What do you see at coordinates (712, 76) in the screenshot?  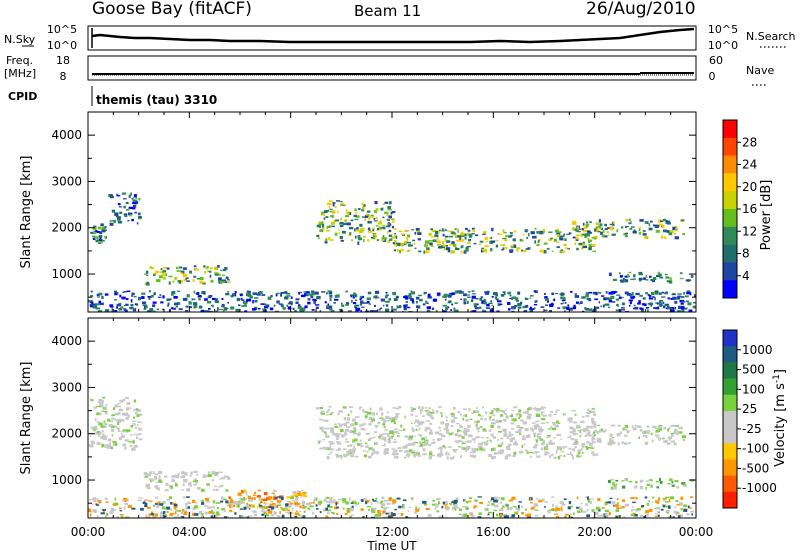 I see `nave-tick-bottom: 0` at bounding box center [712, 76].